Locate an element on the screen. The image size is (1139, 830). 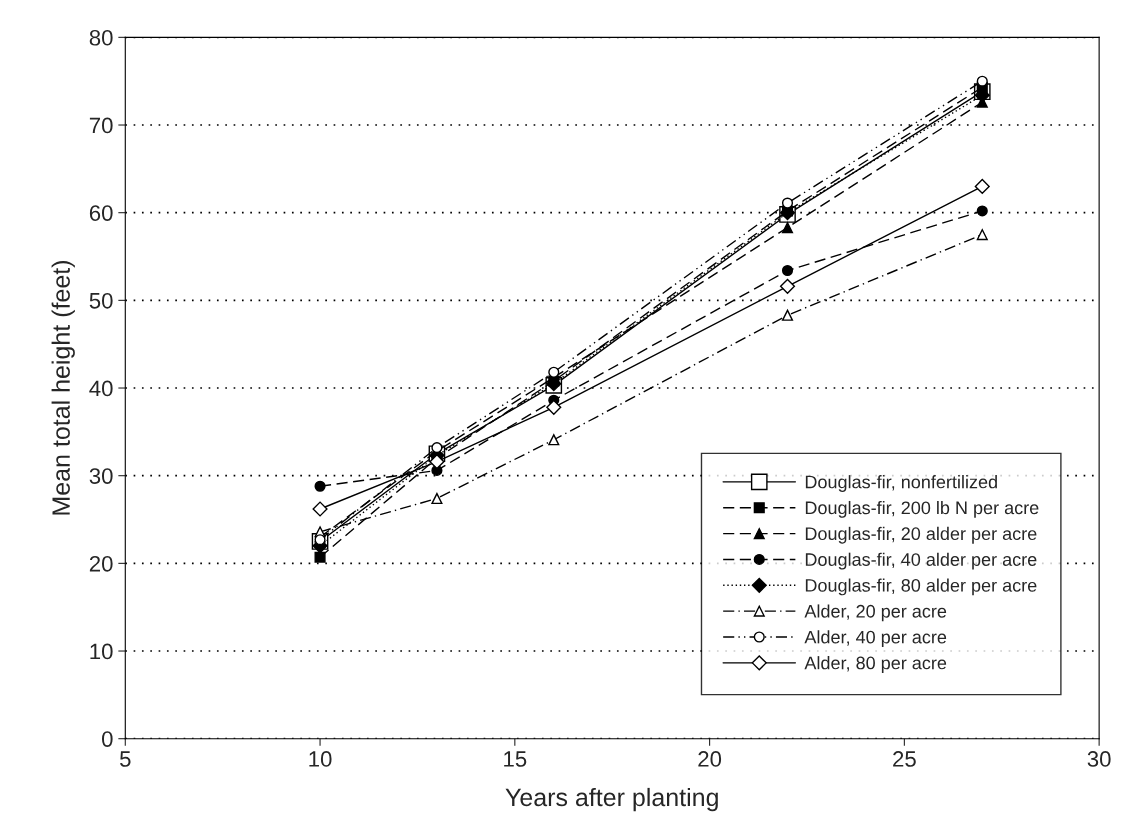
y-tick-label: 20 is located at coordinates (101, 563).